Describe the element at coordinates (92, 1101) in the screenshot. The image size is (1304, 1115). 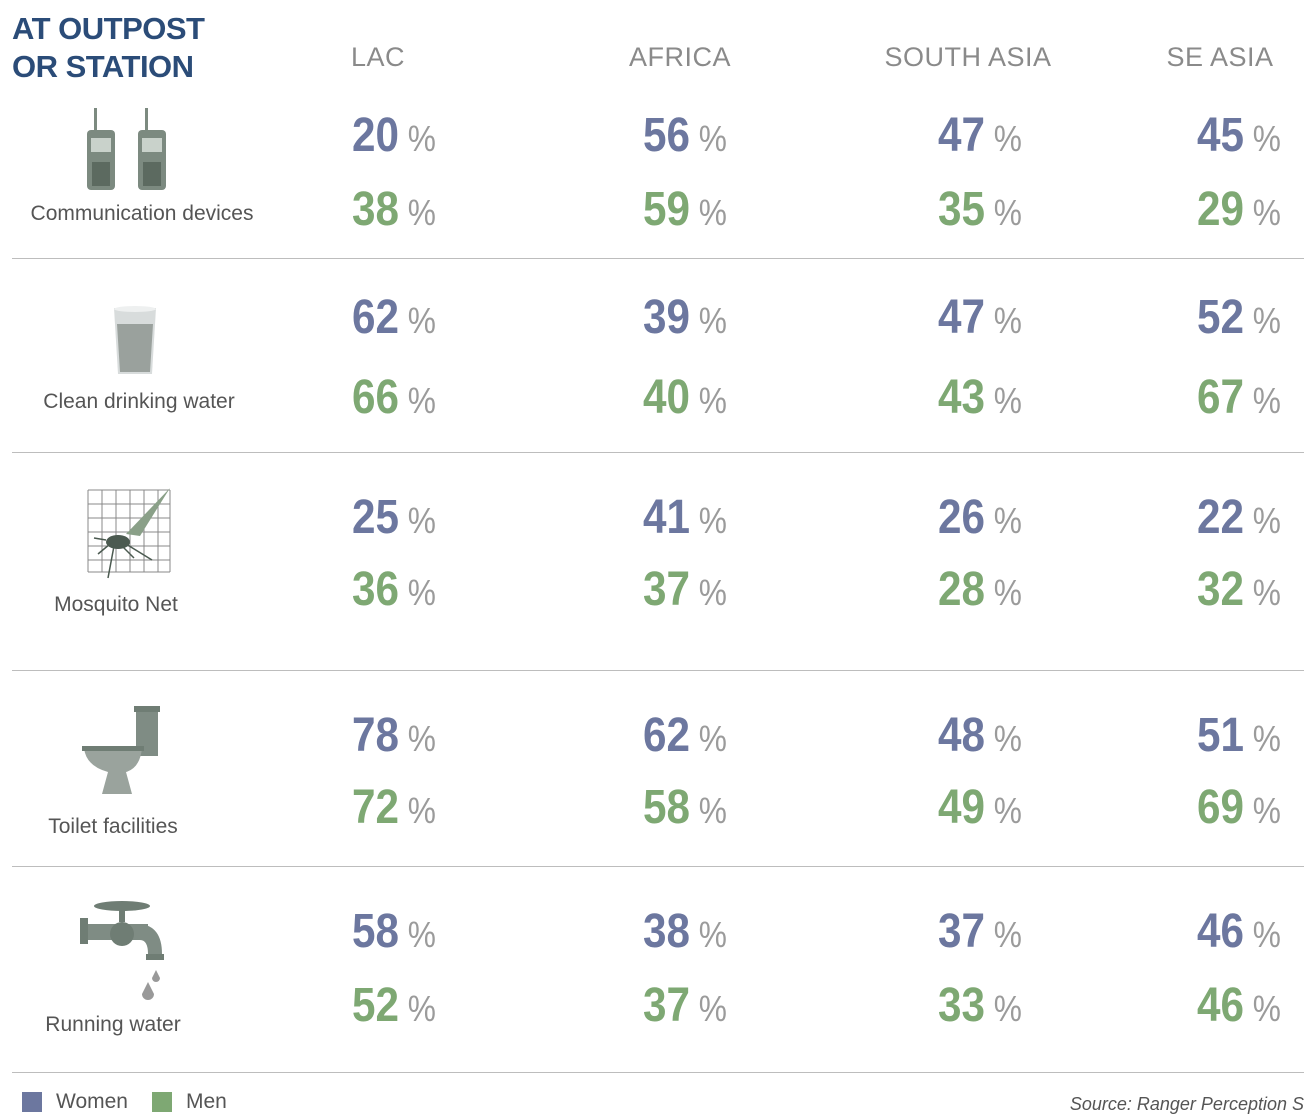
I see `legend-label: Women` at that location.